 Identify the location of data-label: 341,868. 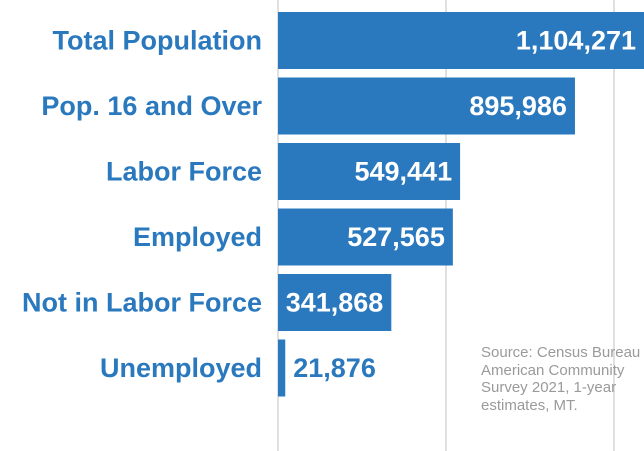
(335, 303).